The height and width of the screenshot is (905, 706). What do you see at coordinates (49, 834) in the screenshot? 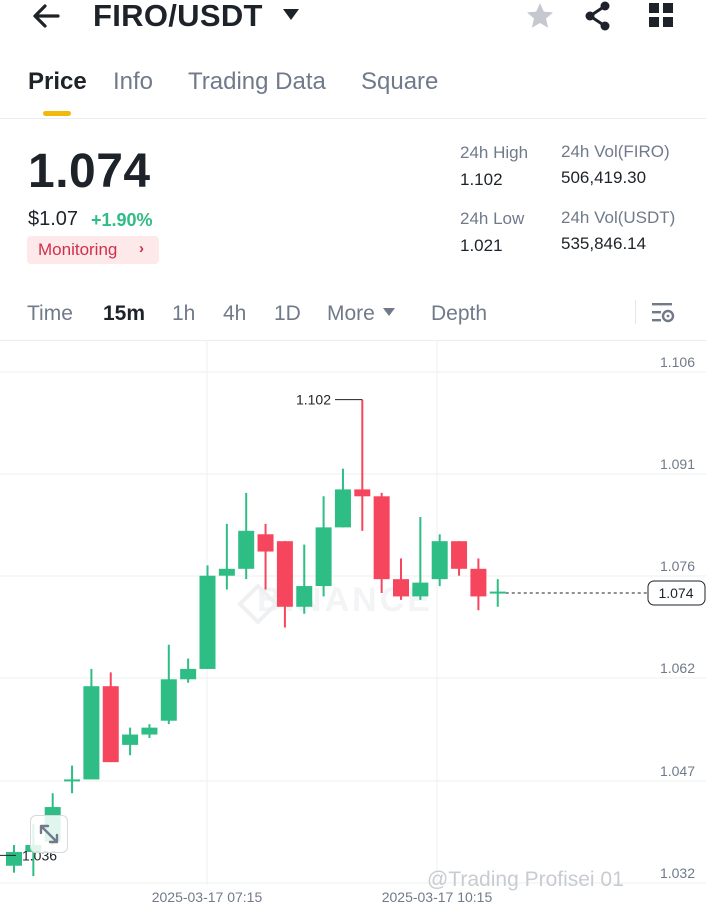
I see `expand-icon` at bounding box center [49, 834].